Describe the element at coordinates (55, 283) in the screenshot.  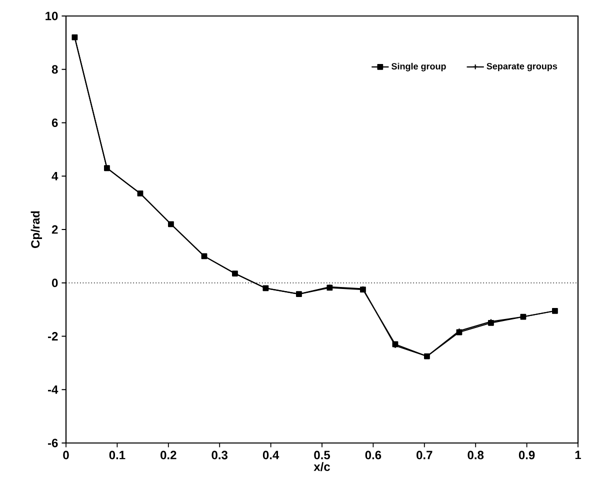
I see `y-tick-label: 0` at that location.